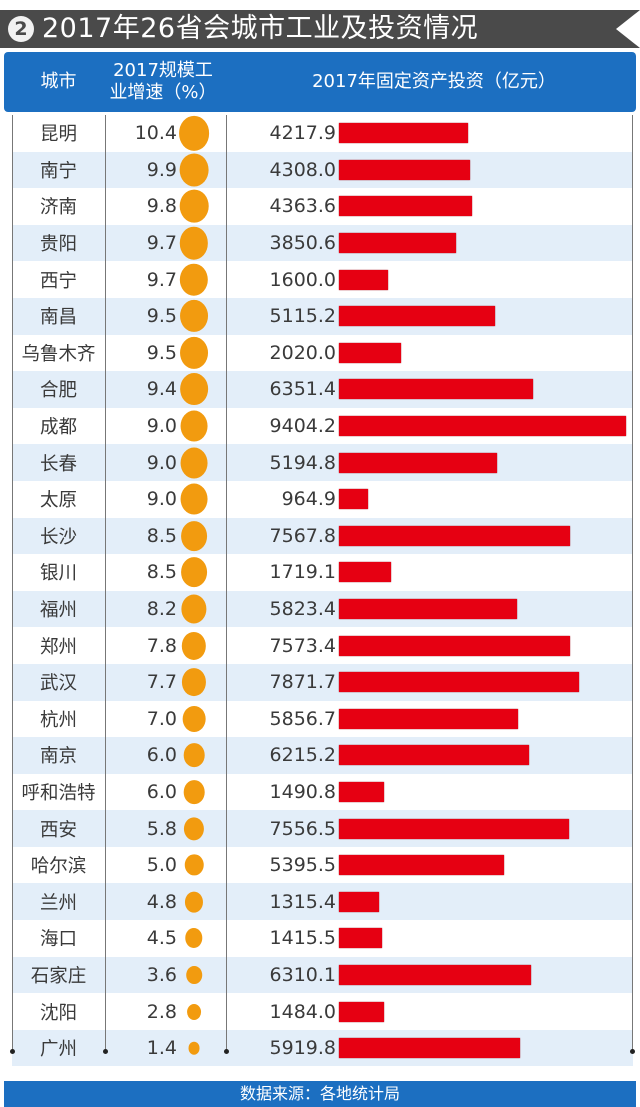 Image resolution: width=640 pixels, height=1107 pixels. Describe the element at coordinates (58, 793) in the screenshot. I see `city-name: 呼和浩特` at that location.